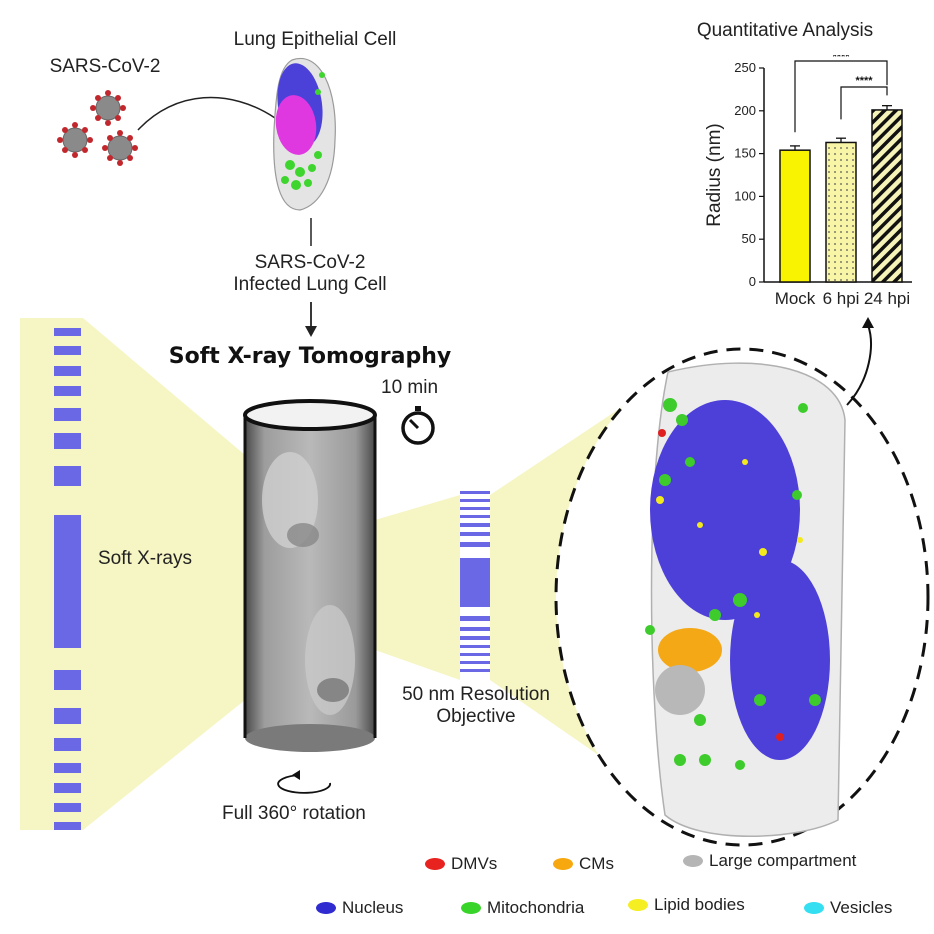  Describe the element at coordinates (417, 587) in the screenshot. I see `xray-beam-mid` at that location.